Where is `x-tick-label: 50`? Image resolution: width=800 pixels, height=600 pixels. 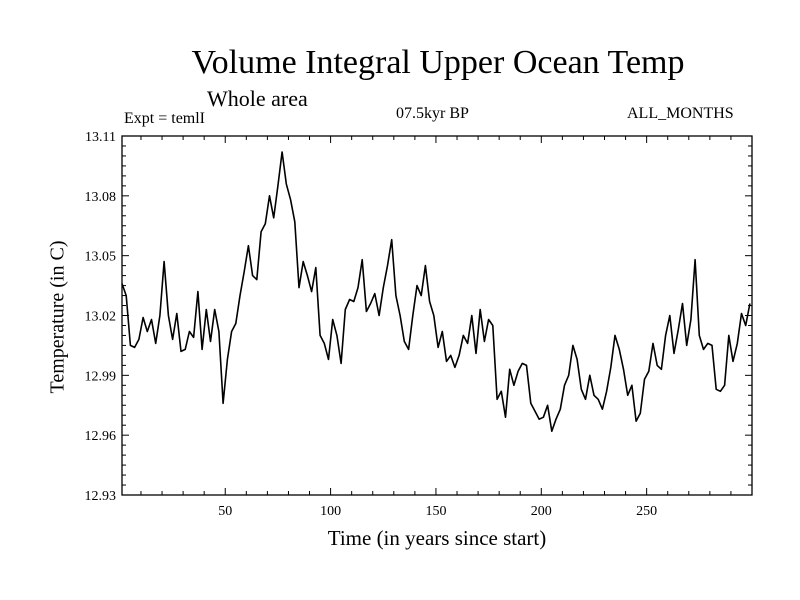 x-tick-label: 50 is located at coordinates (225, 511).